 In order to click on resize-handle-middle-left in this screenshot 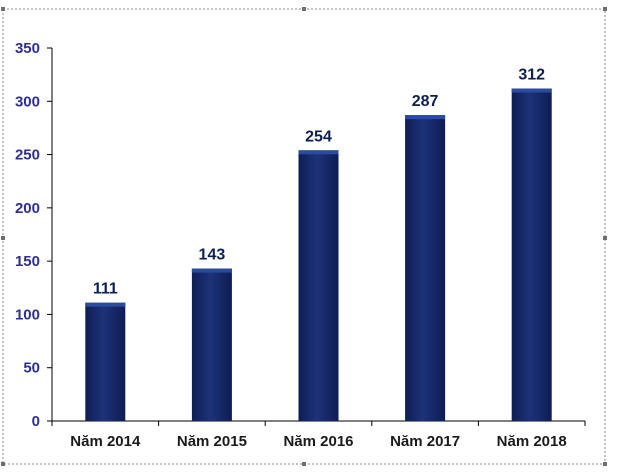, I will do `click(3, 238)`.